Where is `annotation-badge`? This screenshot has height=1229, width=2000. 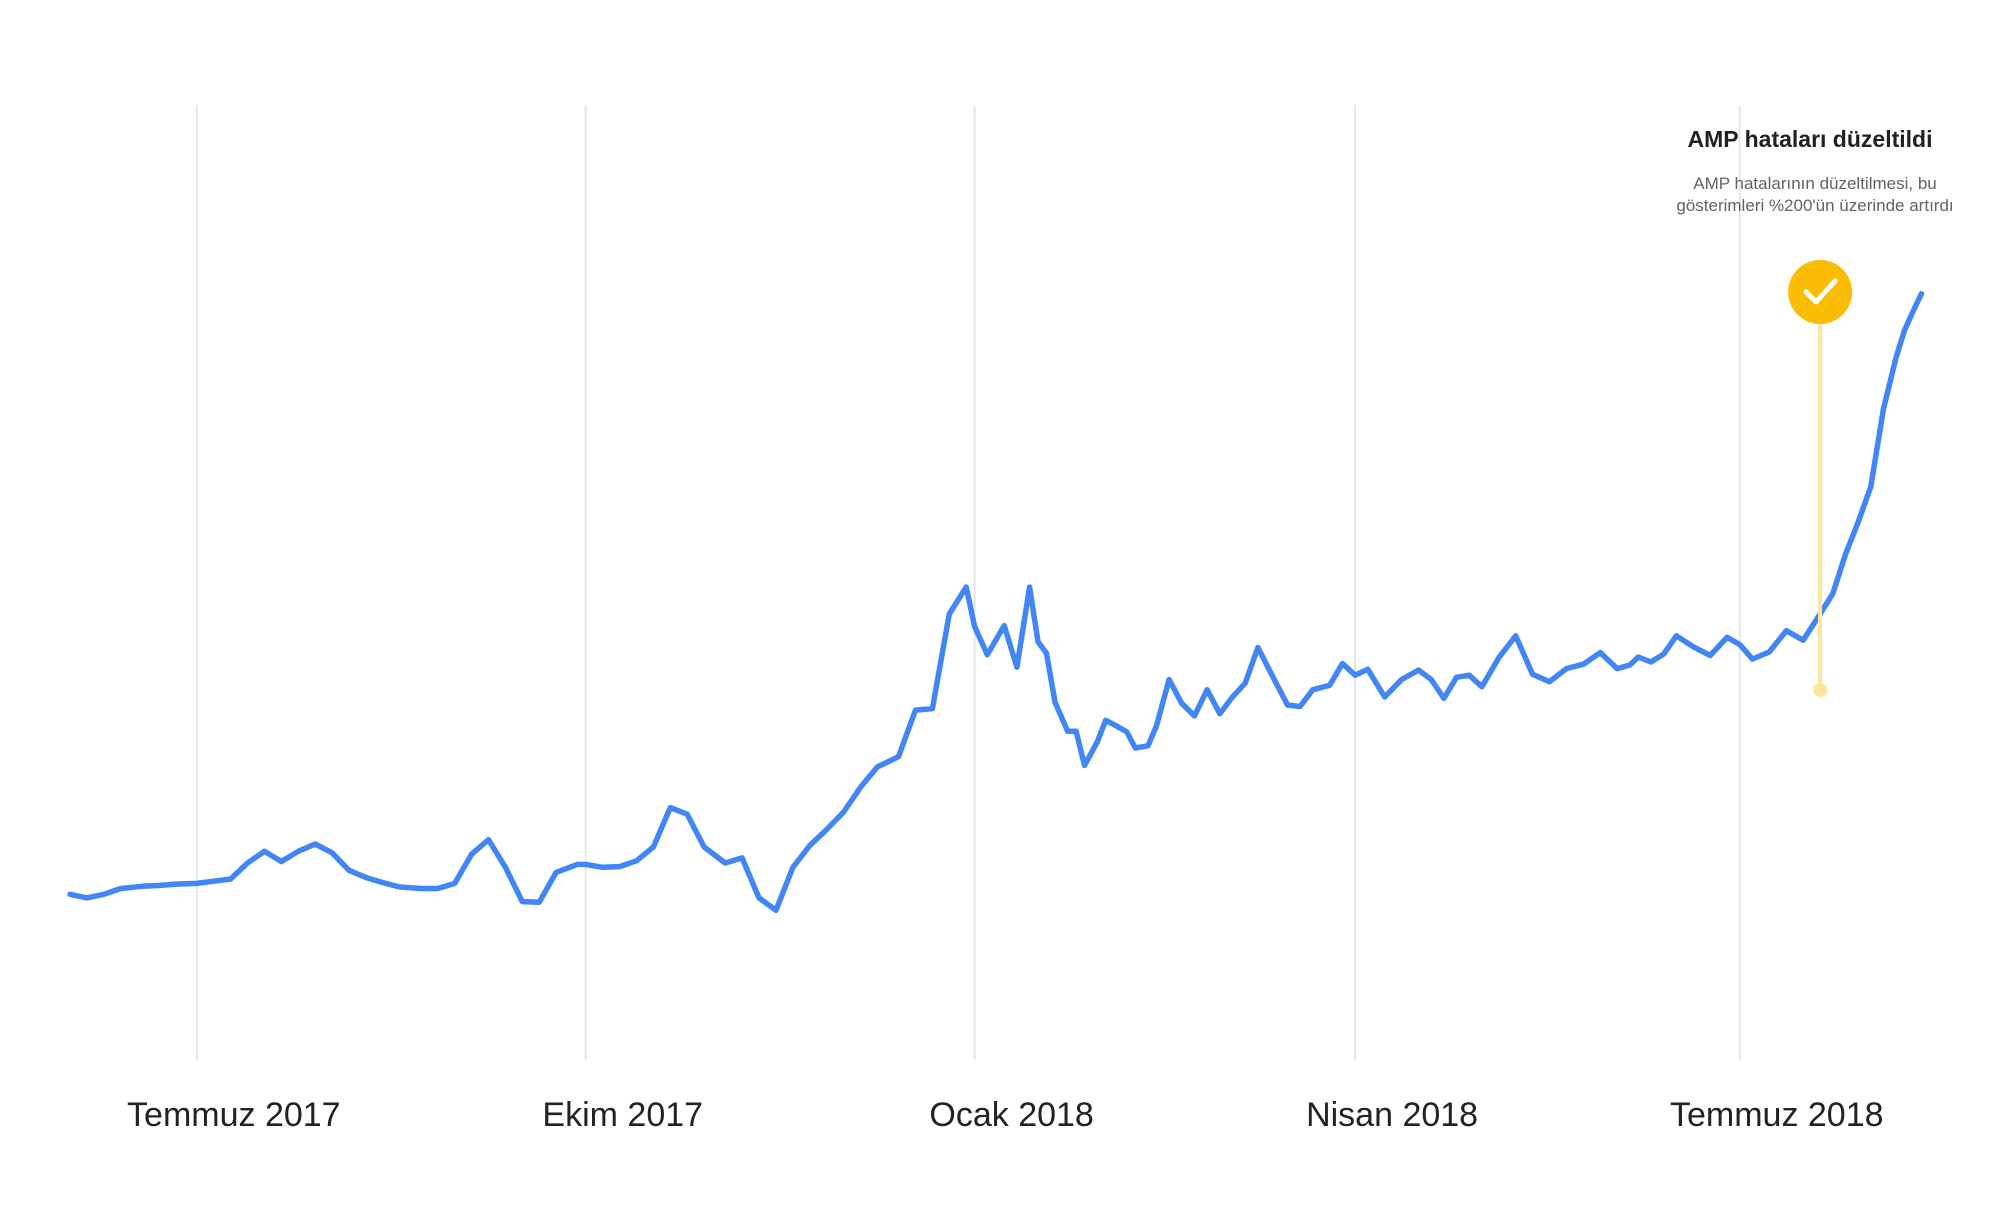 annotation-badge is located at coordinates (1820, 292).